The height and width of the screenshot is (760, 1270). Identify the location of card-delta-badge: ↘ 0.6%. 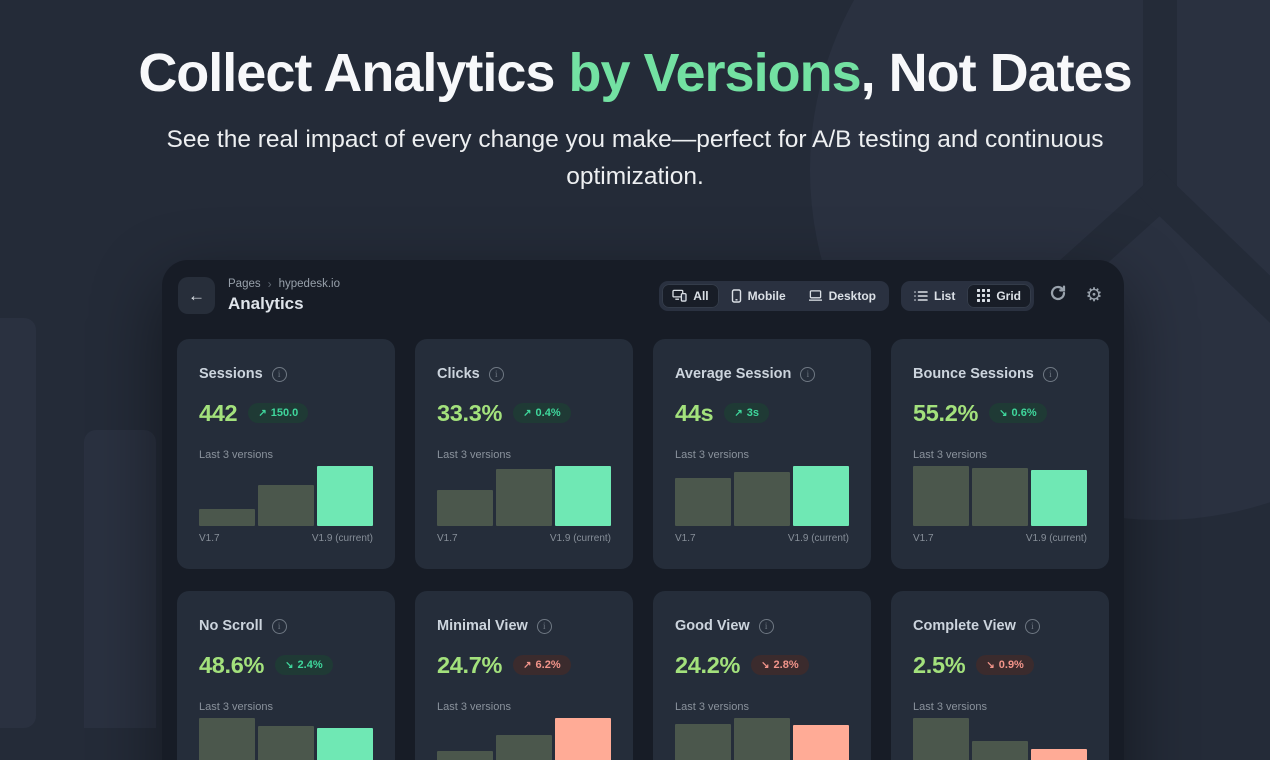
(1018, 413).